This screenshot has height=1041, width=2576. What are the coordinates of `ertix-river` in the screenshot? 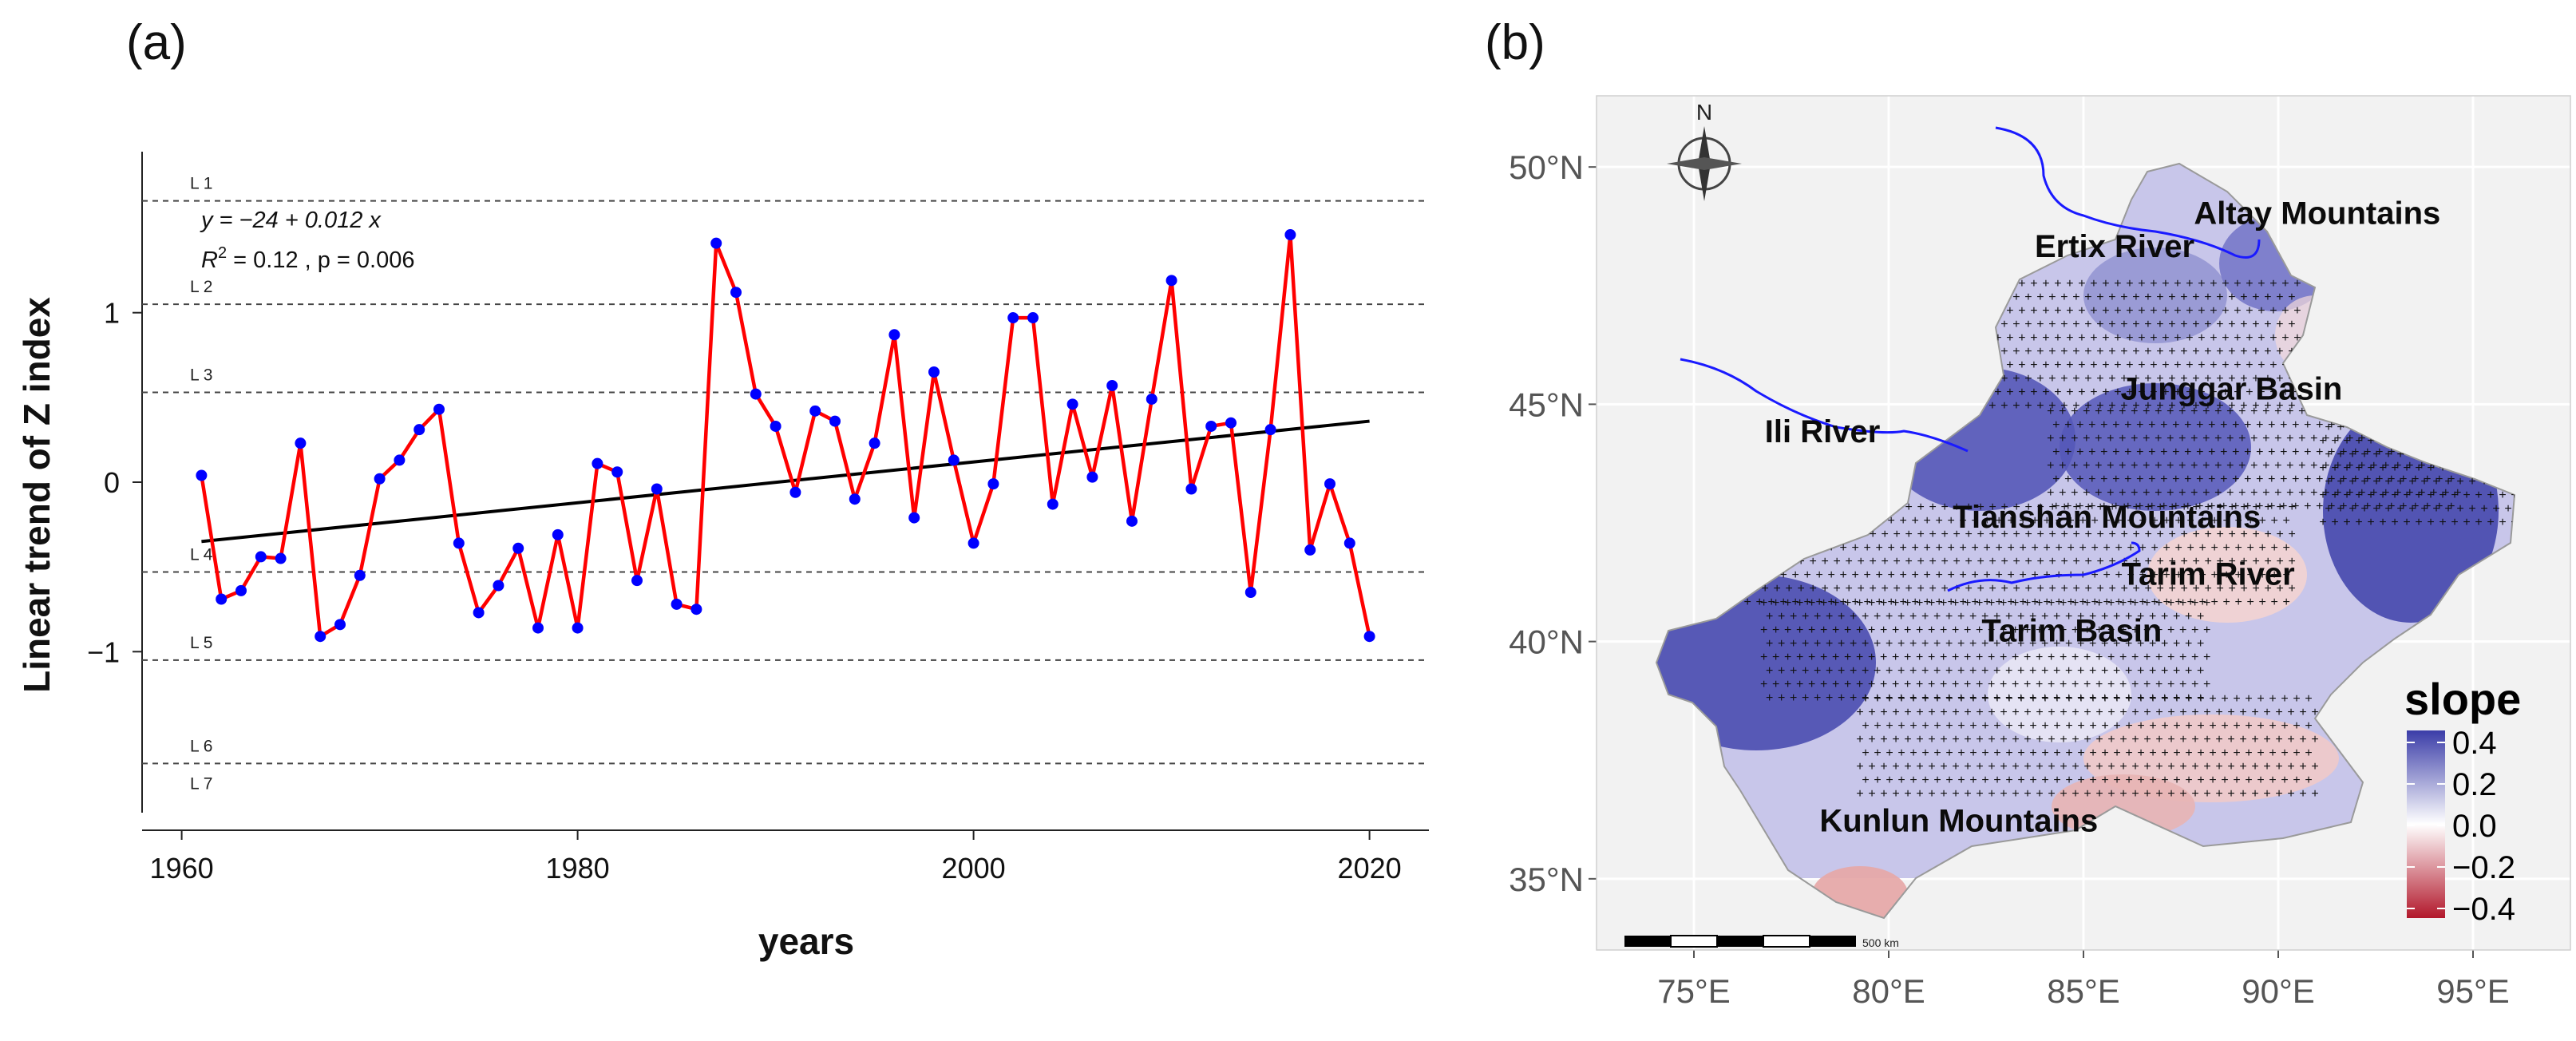 It's located at (2128, 192).